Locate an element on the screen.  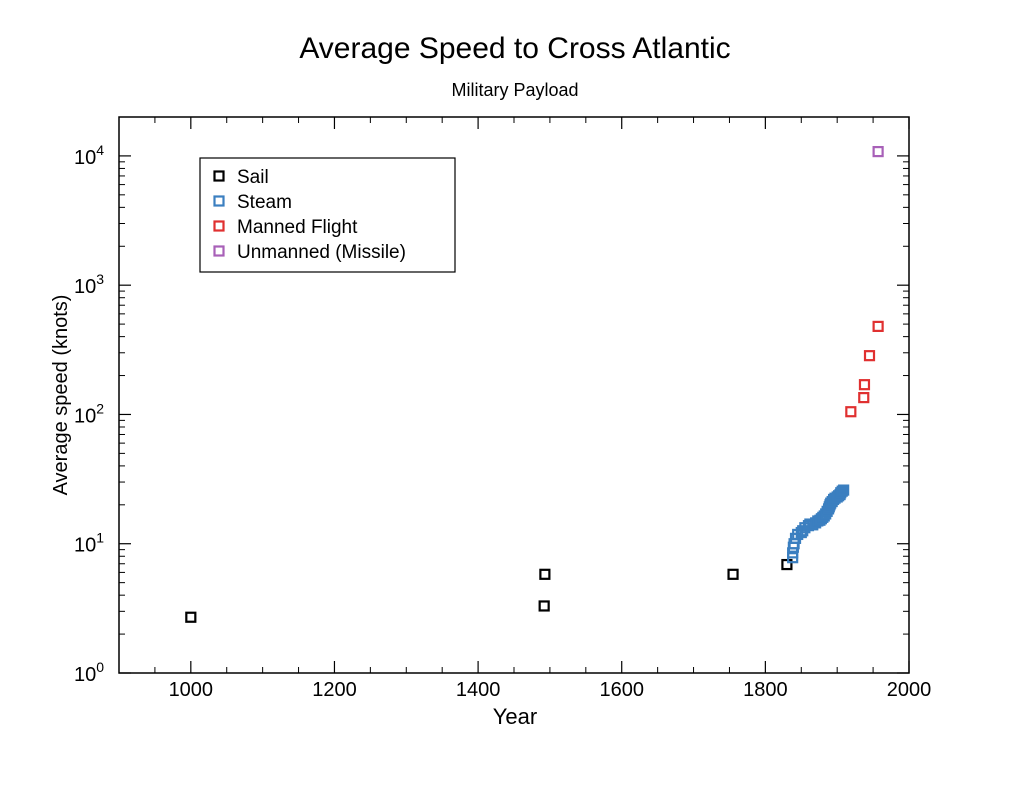
chart-title: Average Speed to Cross Atlantic is located at coordinates (515, 48).